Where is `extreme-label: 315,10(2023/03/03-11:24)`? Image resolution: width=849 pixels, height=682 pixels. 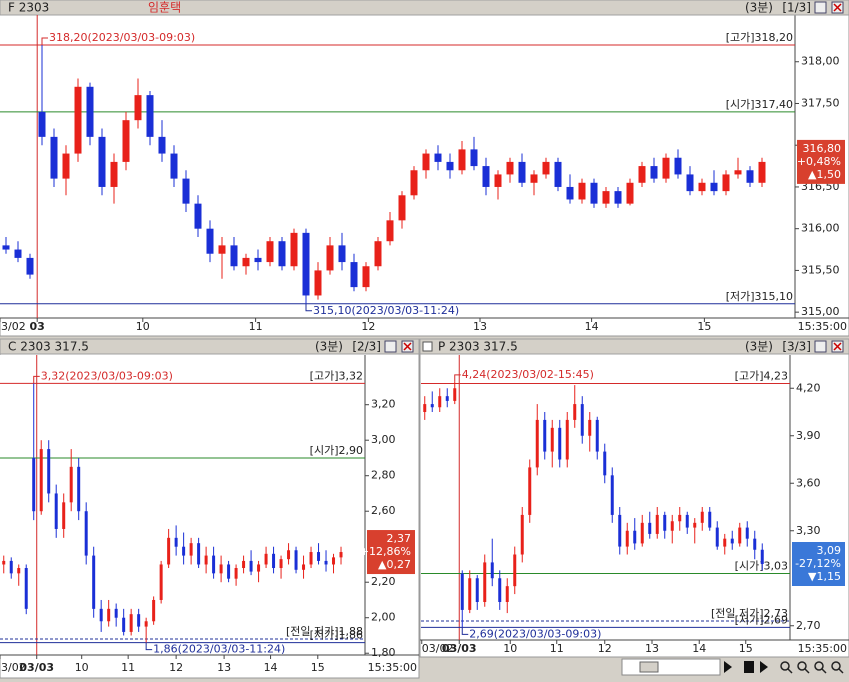
extreme-label: 315,10(2023/03/03-11:24) is located at coordinates (386, 310).